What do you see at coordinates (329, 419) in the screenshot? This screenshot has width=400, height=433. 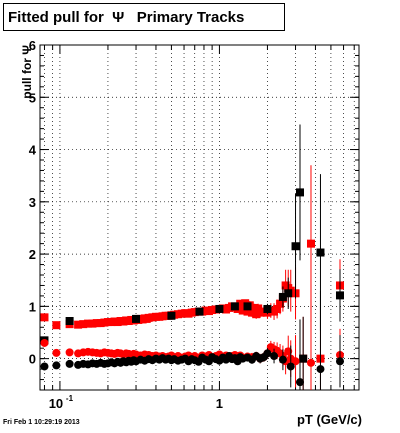 I see `x-axis-label: pT (GeV/c)` at bounding box center [329, 419].